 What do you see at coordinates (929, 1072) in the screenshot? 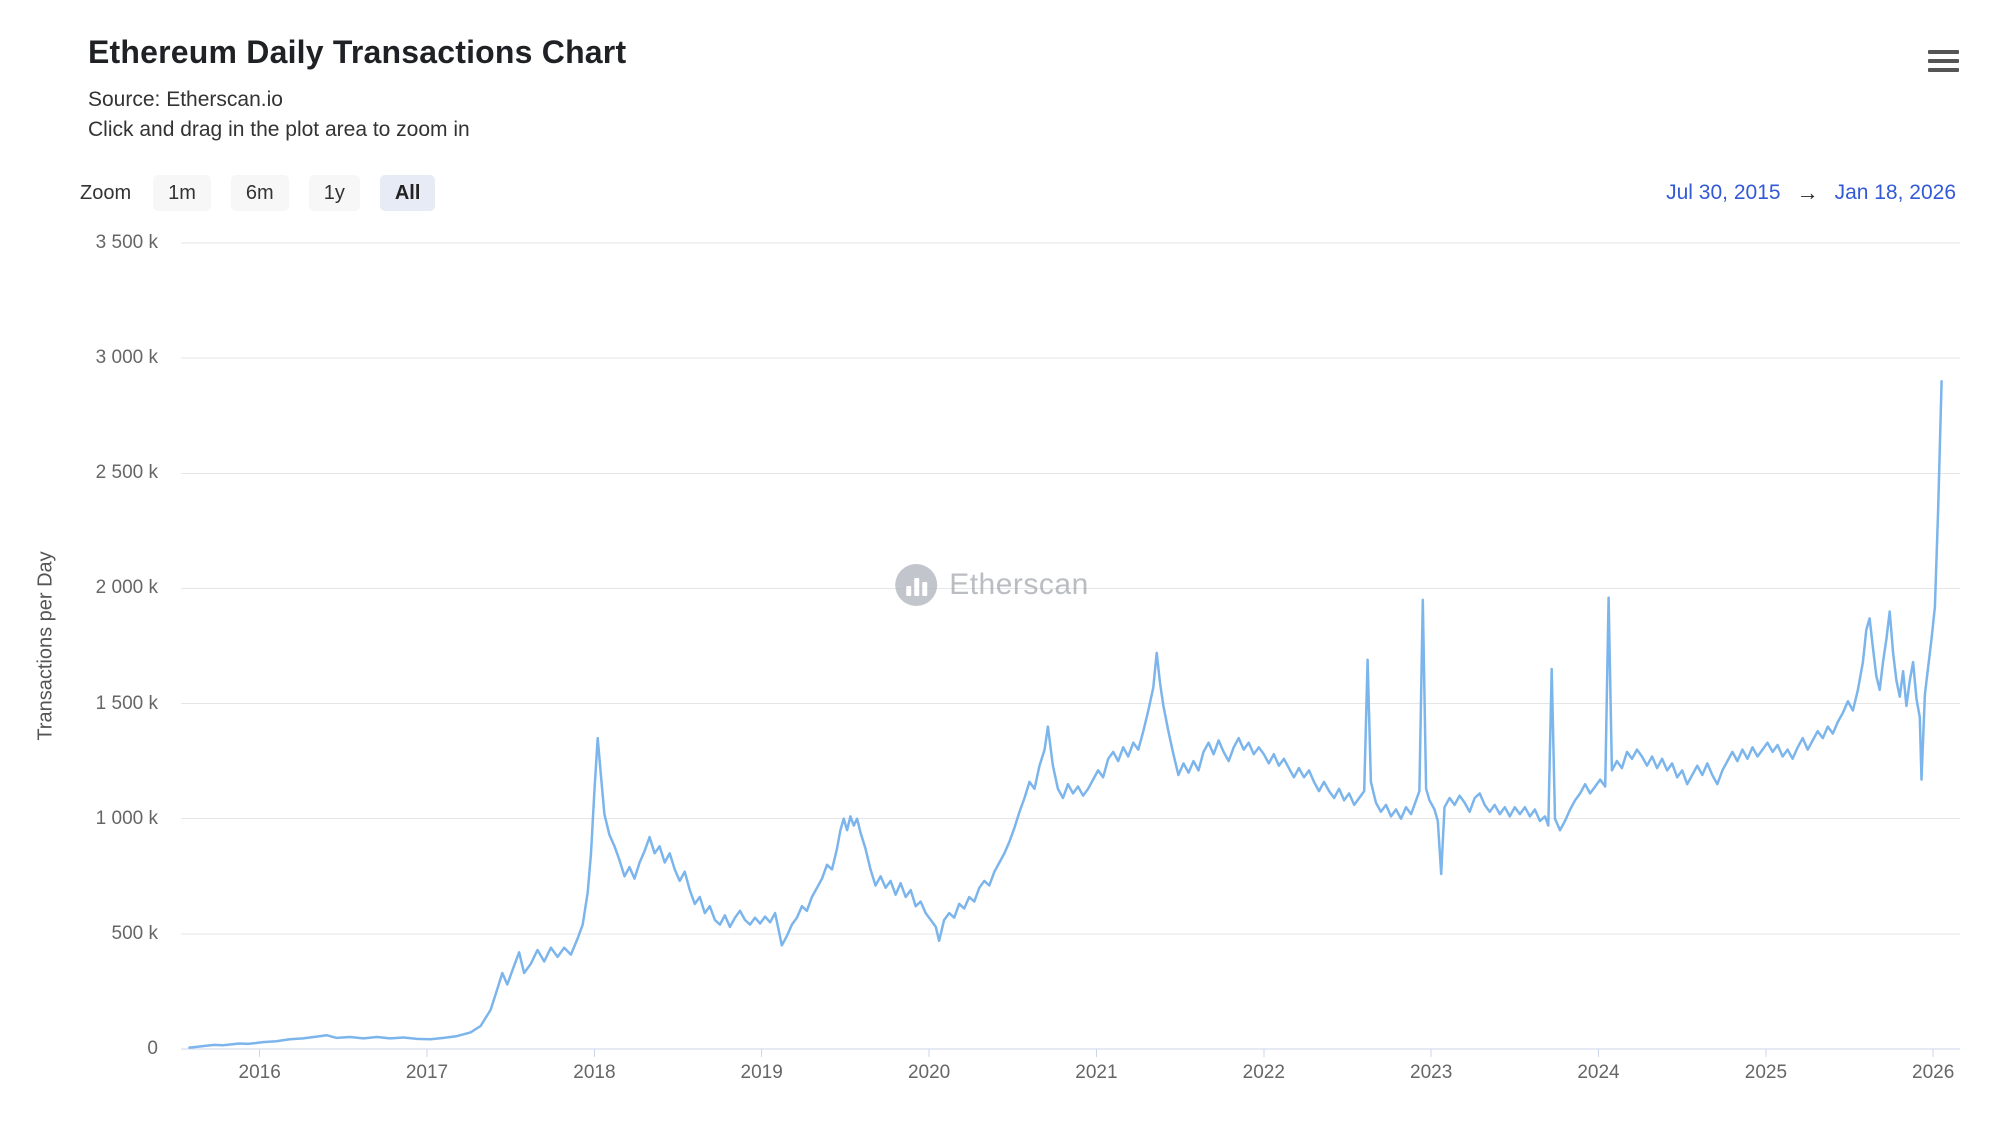
I see `x-axis-tick-label: 2020` at bounding box center [929, 1072].